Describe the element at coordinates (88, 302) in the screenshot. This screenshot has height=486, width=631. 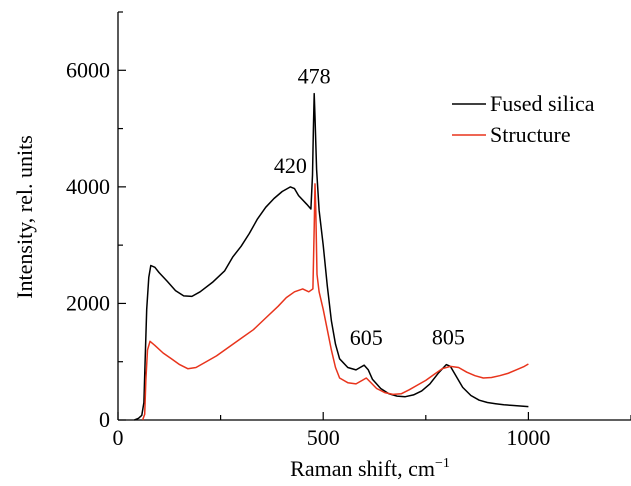
I see `y-tick-label: 2000` at that location.